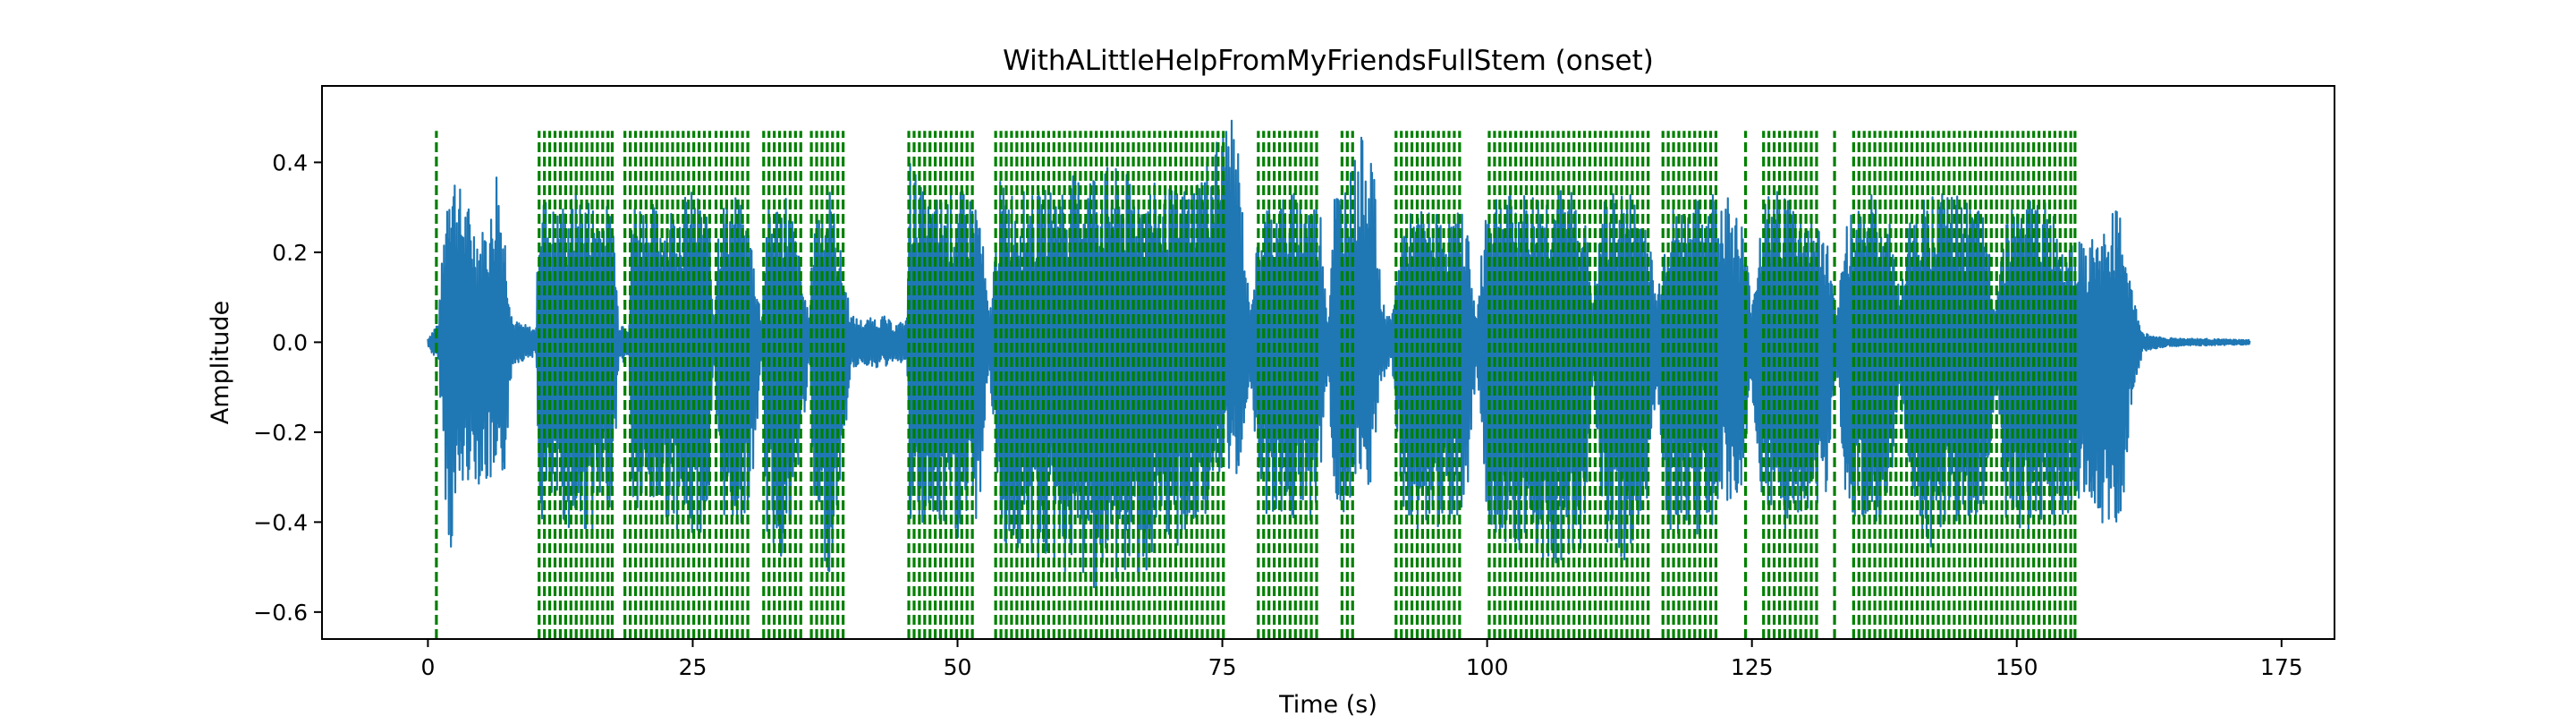 The height and width of the screenshot is (716, 2576). Describe the element at coordinates (280, 433) in the screenshot. I see `y-tick-label: −0.2` at that location.